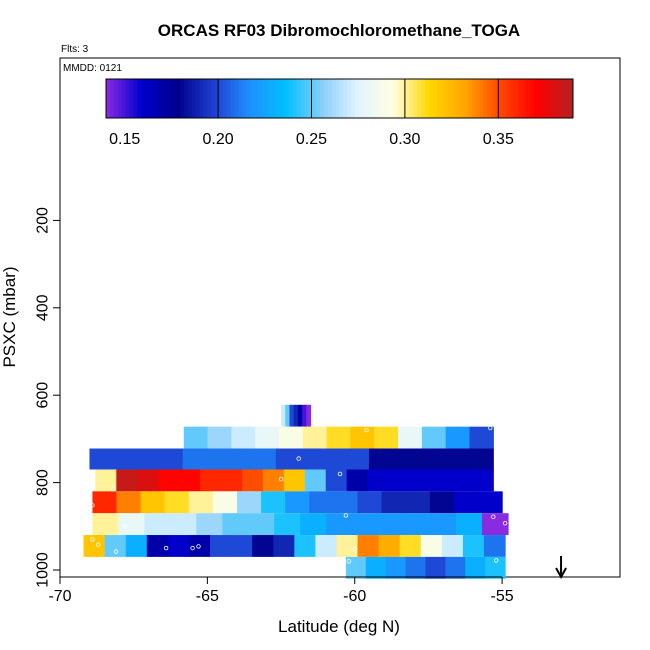 This screenshot has width=650, height=650. What do you see at coordinates (43, 220) in the screenshot?
I see `y-tick-label: 200` at bounding box center [43, 220].